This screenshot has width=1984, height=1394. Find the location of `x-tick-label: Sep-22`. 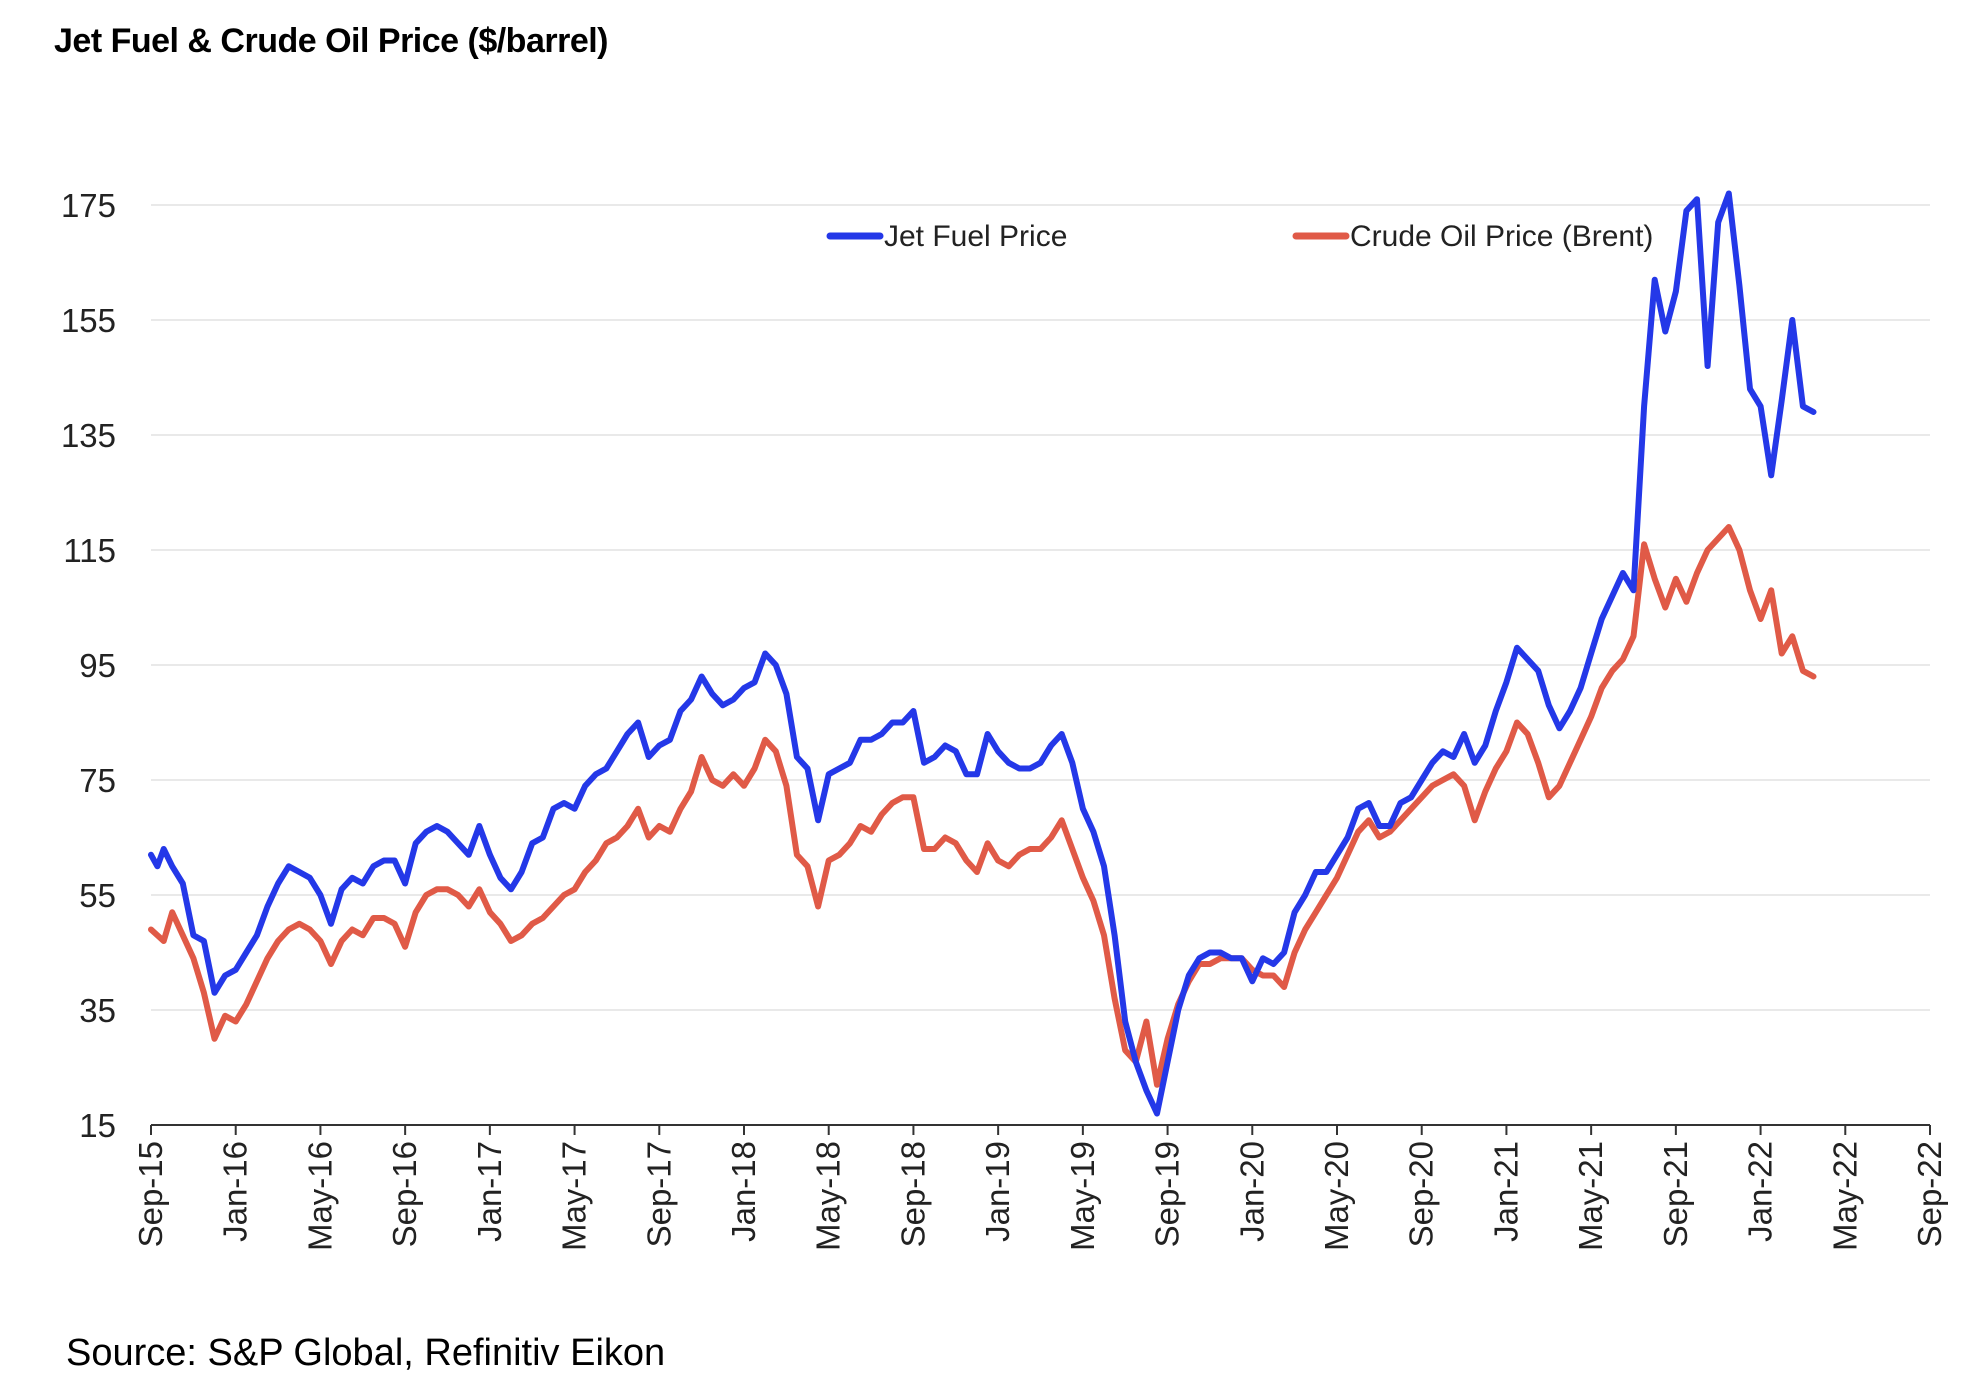

x-tick-label: Sep-22 is located at coordinates (1929, 1194).